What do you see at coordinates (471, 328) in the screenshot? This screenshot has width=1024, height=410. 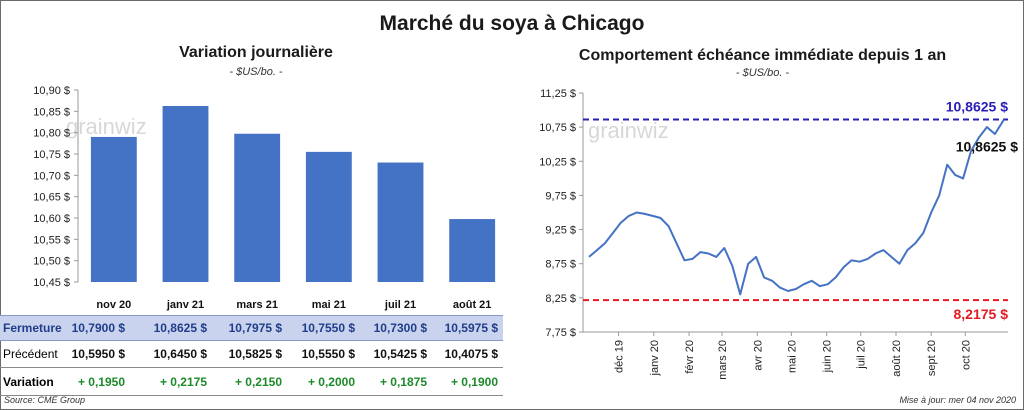 I see `table-cell: 10,5975 $` at bounding box center [471, 328].